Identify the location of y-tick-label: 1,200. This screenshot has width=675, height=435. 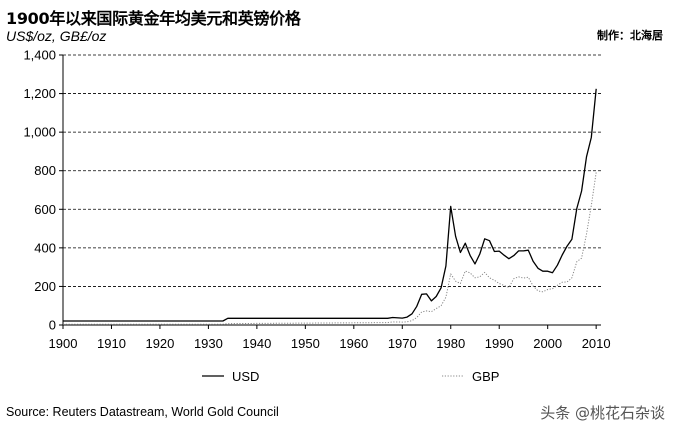
(39, 93).